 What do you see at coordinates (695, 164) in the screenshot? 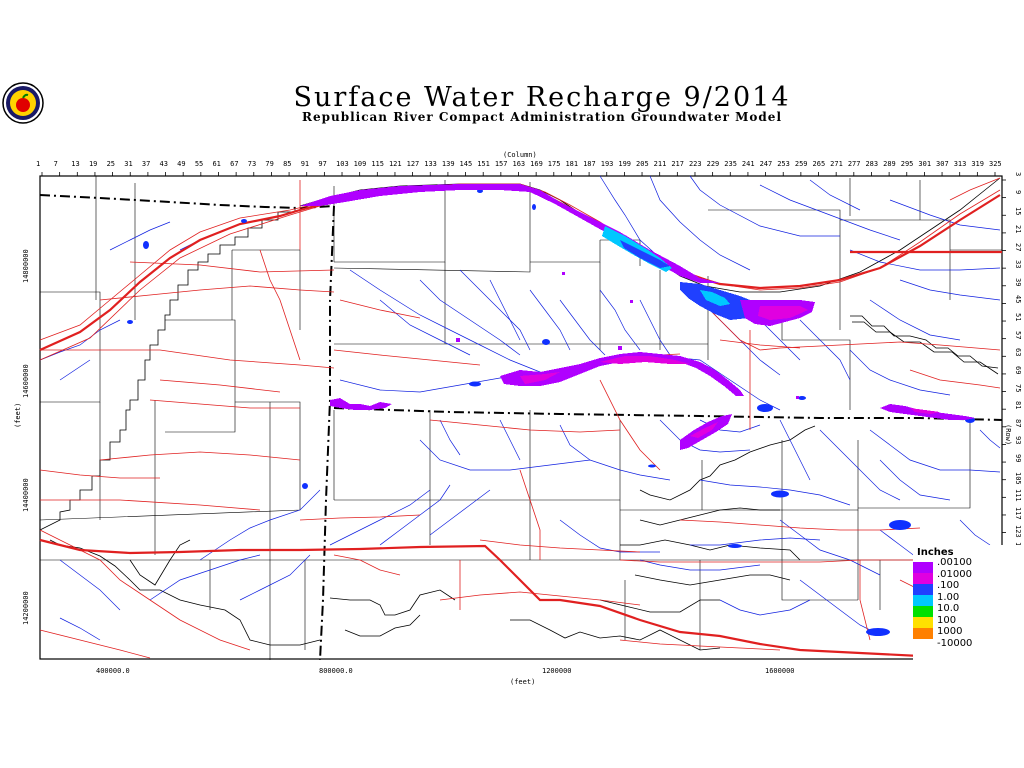
I see `column-tick-label: 223` at bounding box center [695, 164].